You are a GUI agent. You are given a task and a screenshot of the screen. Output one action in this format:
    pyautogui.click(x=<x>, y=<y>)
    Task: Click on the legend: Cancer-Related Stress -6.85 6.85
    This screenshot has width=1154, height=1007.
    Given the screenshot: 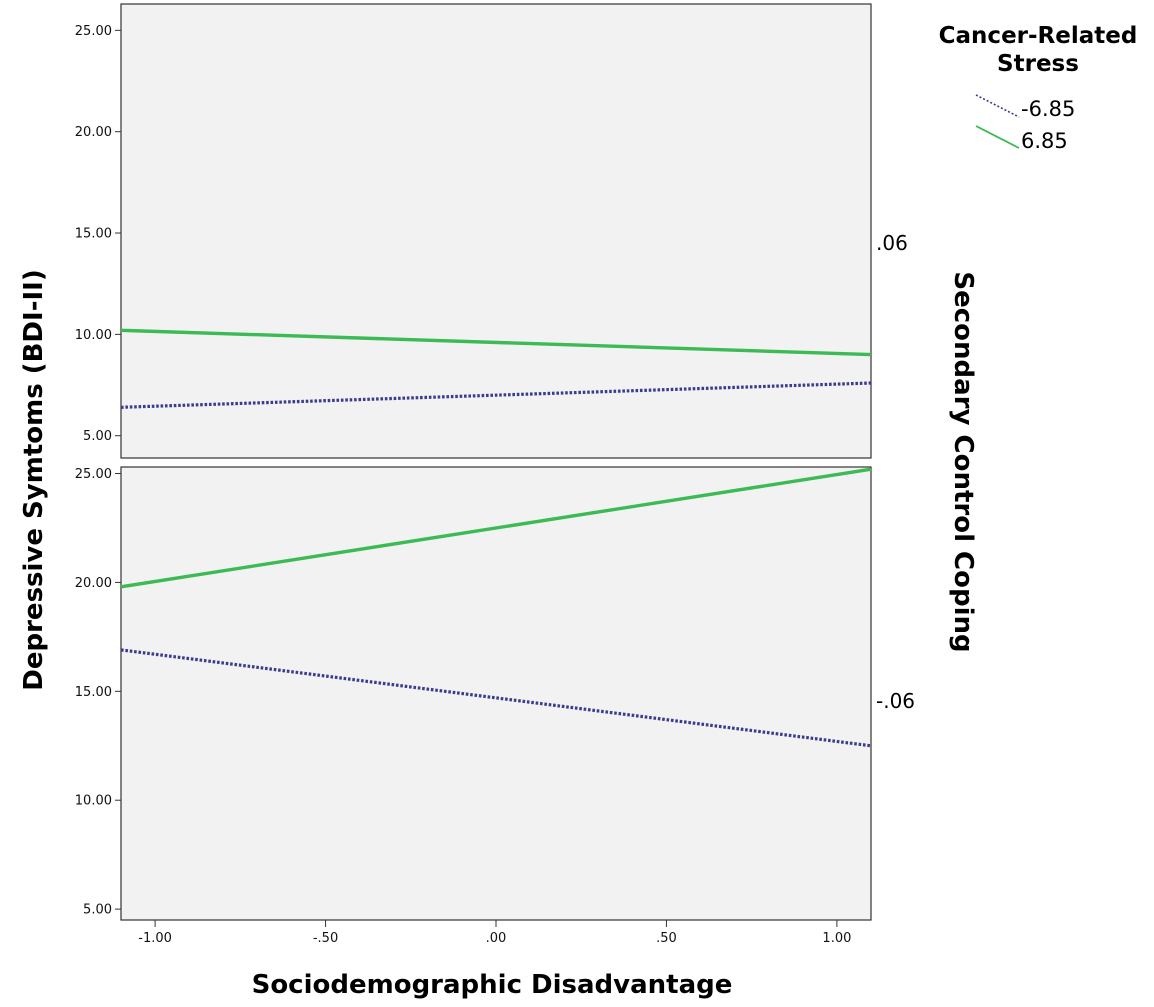 What is the action you would take?
    pyautogui.click(x=1038, y=88)
    